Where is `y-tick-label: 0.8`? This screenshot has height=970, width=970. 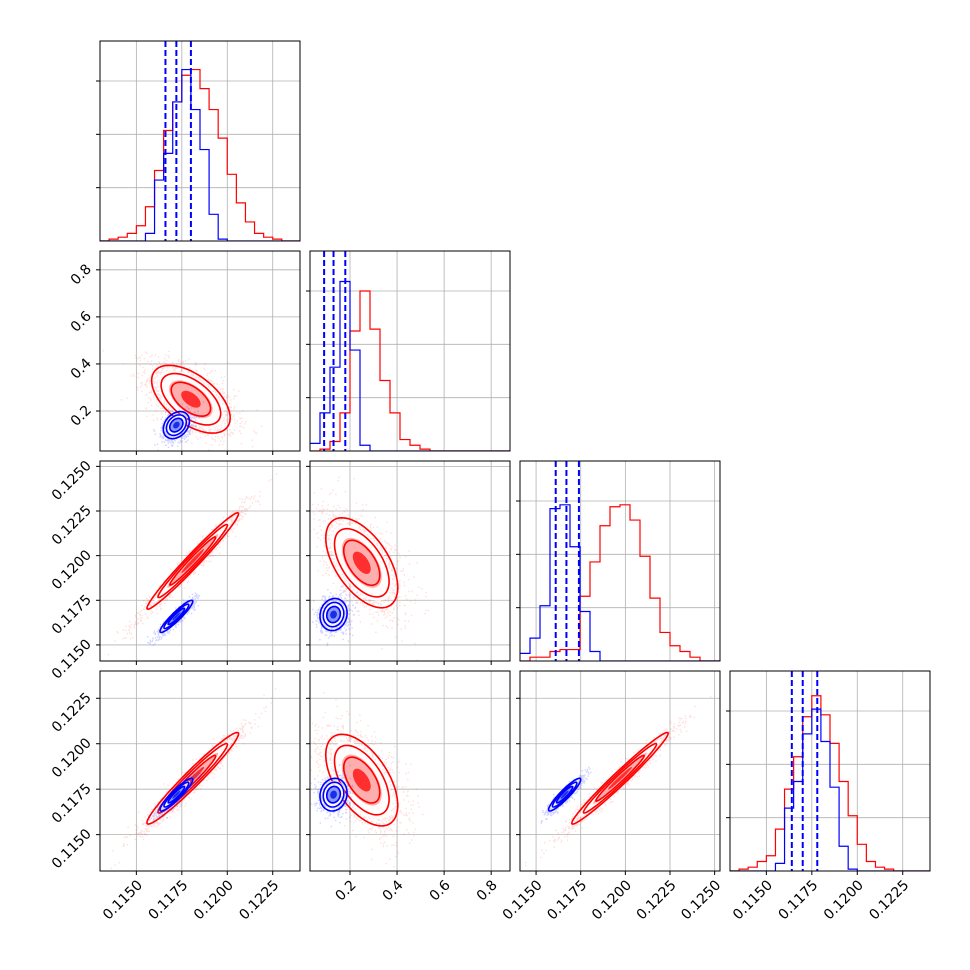 y-tick-label: 0.8 is located at coordinates (81, 274).